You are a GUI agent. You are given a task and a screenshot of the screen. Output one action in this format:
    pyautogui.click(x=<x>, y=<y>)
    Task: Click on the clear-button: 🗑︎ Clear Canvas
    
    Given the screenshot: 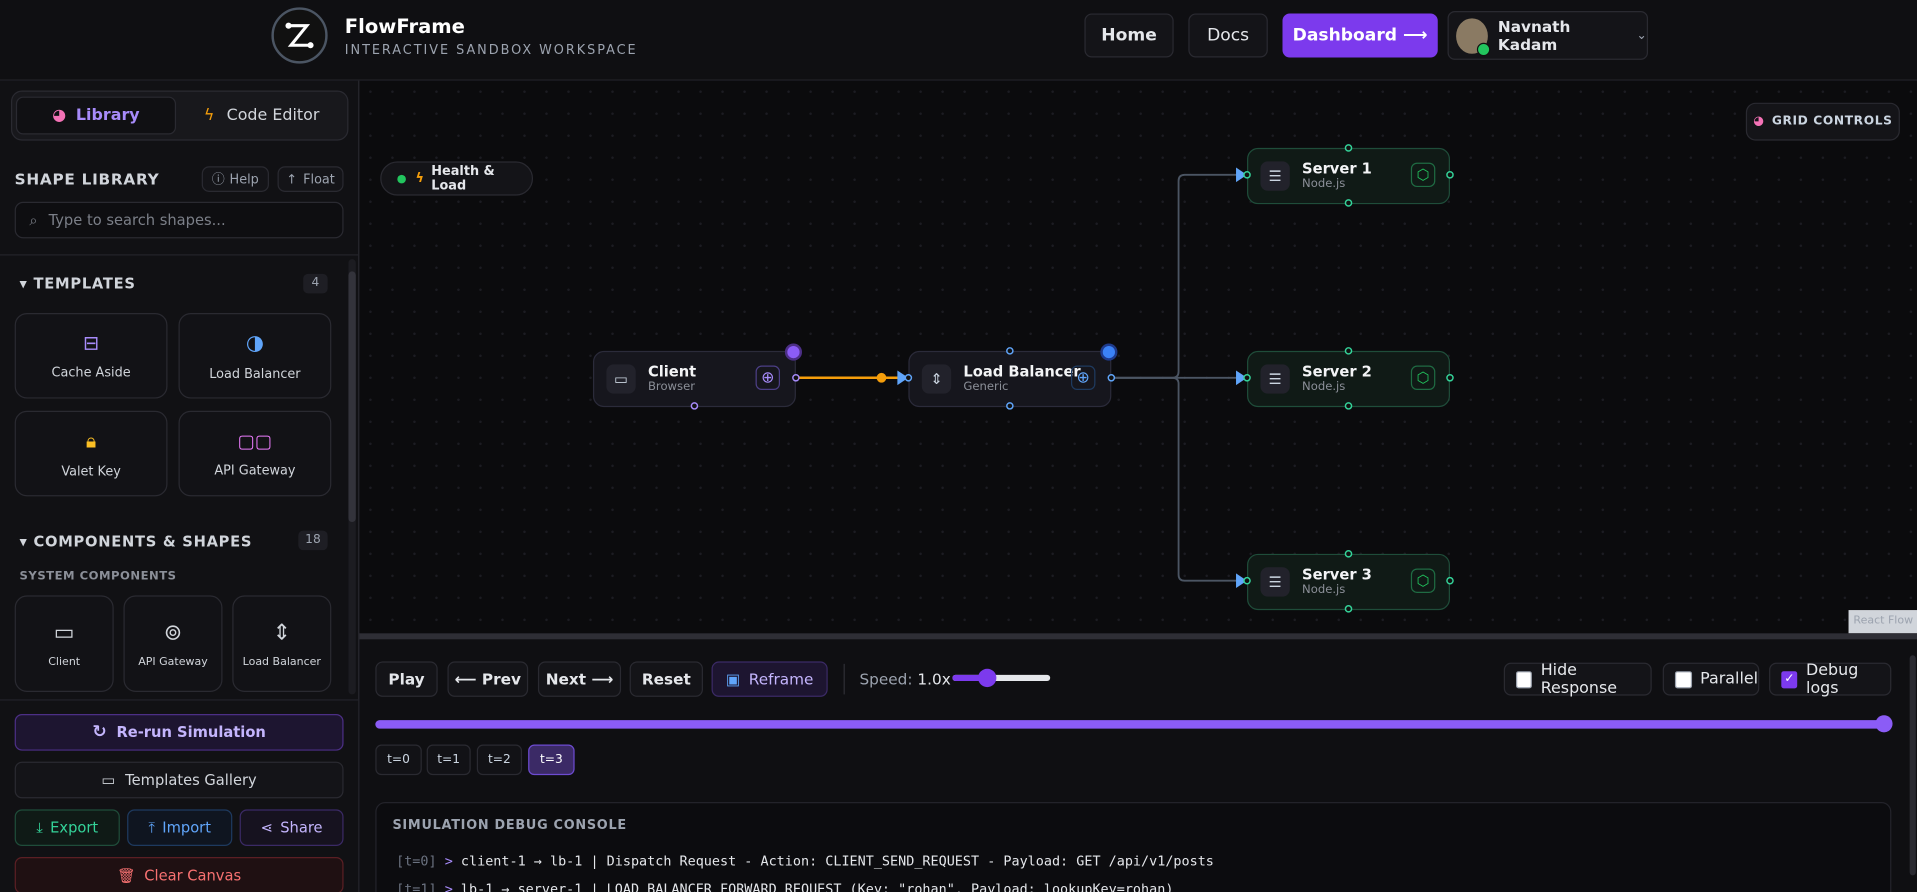 What is the action you would take?
    pyautogui.click(x=179, y=874)
    